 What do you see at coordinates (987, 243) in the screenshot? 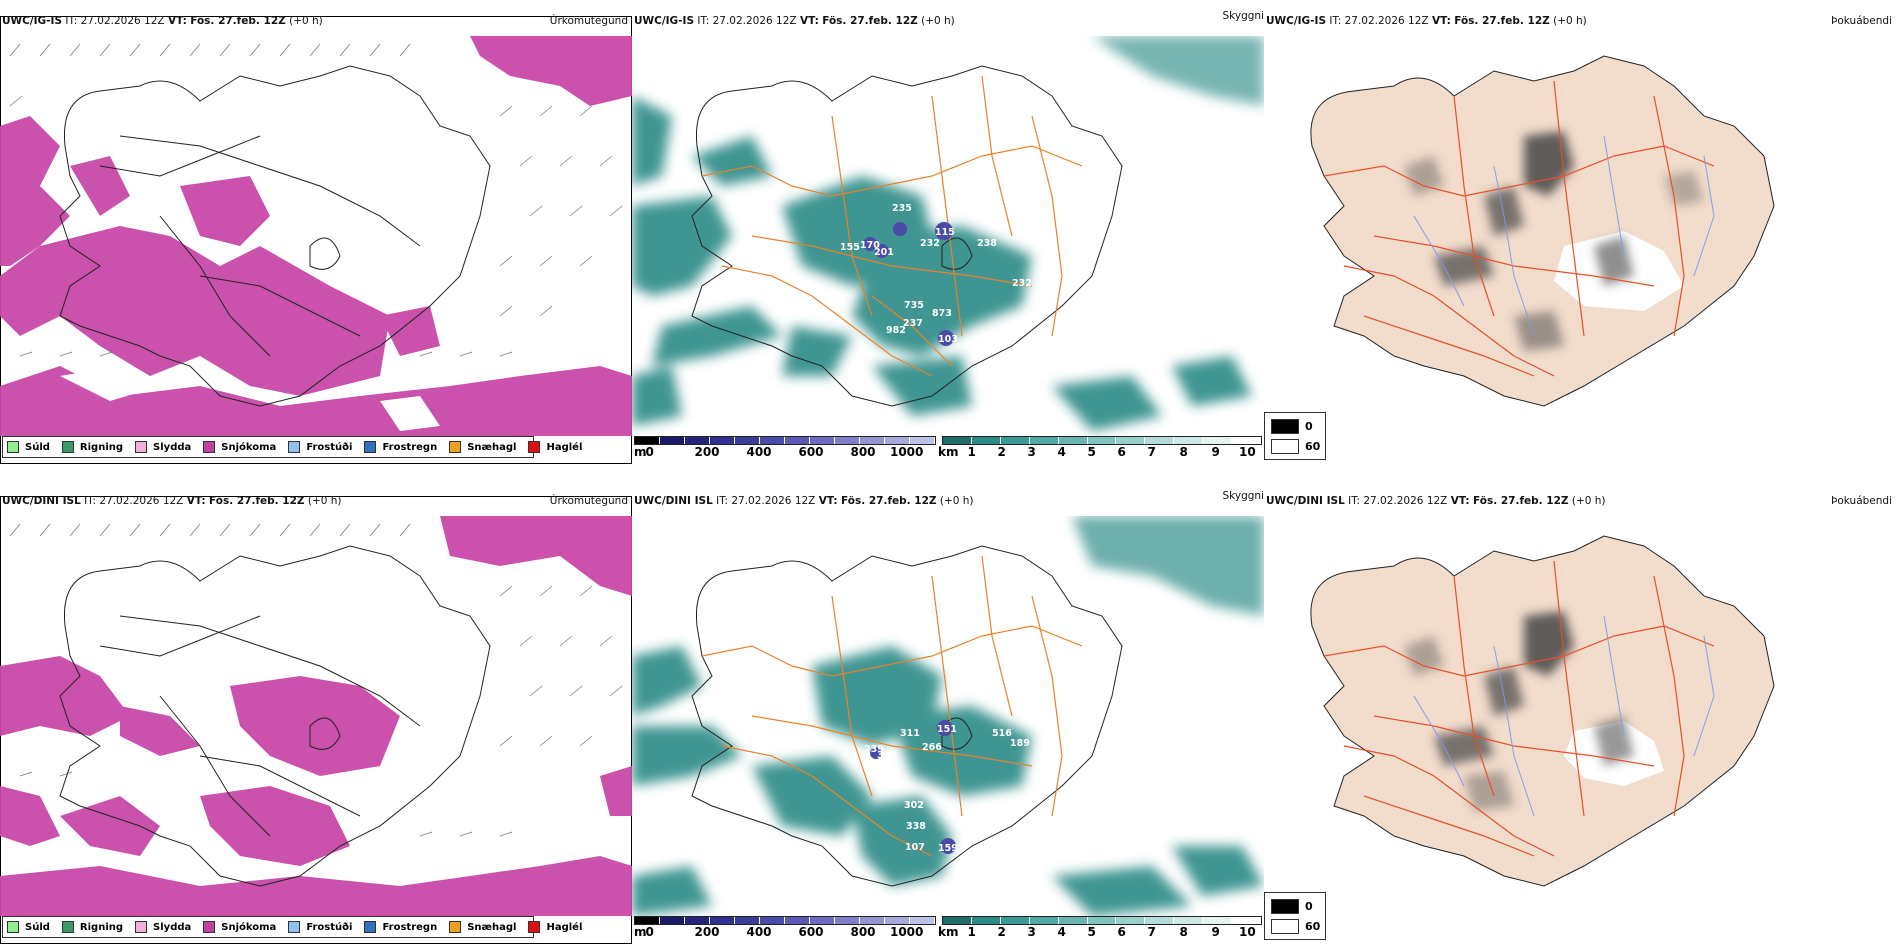
I see `visibility-label: 238` at bounding box center [987, 243].